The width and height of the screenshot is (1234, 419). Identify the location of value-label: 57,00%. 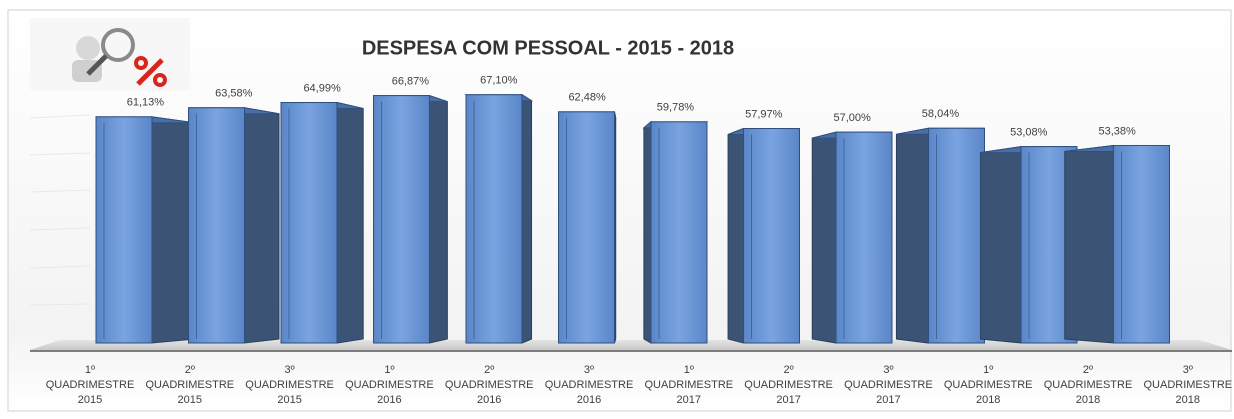
(852, 118).